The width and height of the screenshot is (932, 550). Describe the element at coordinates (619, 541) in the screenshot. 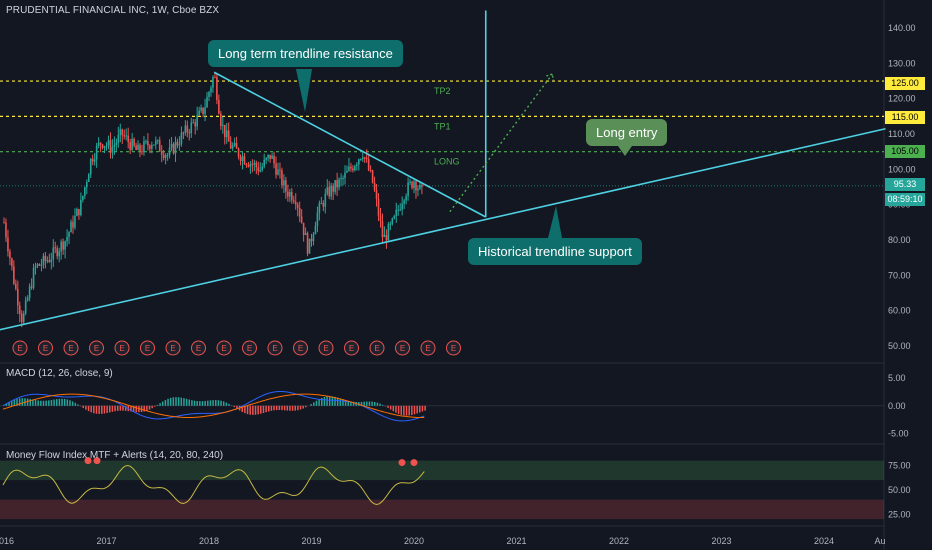

I see `time-tick-label: 2022` at that location.